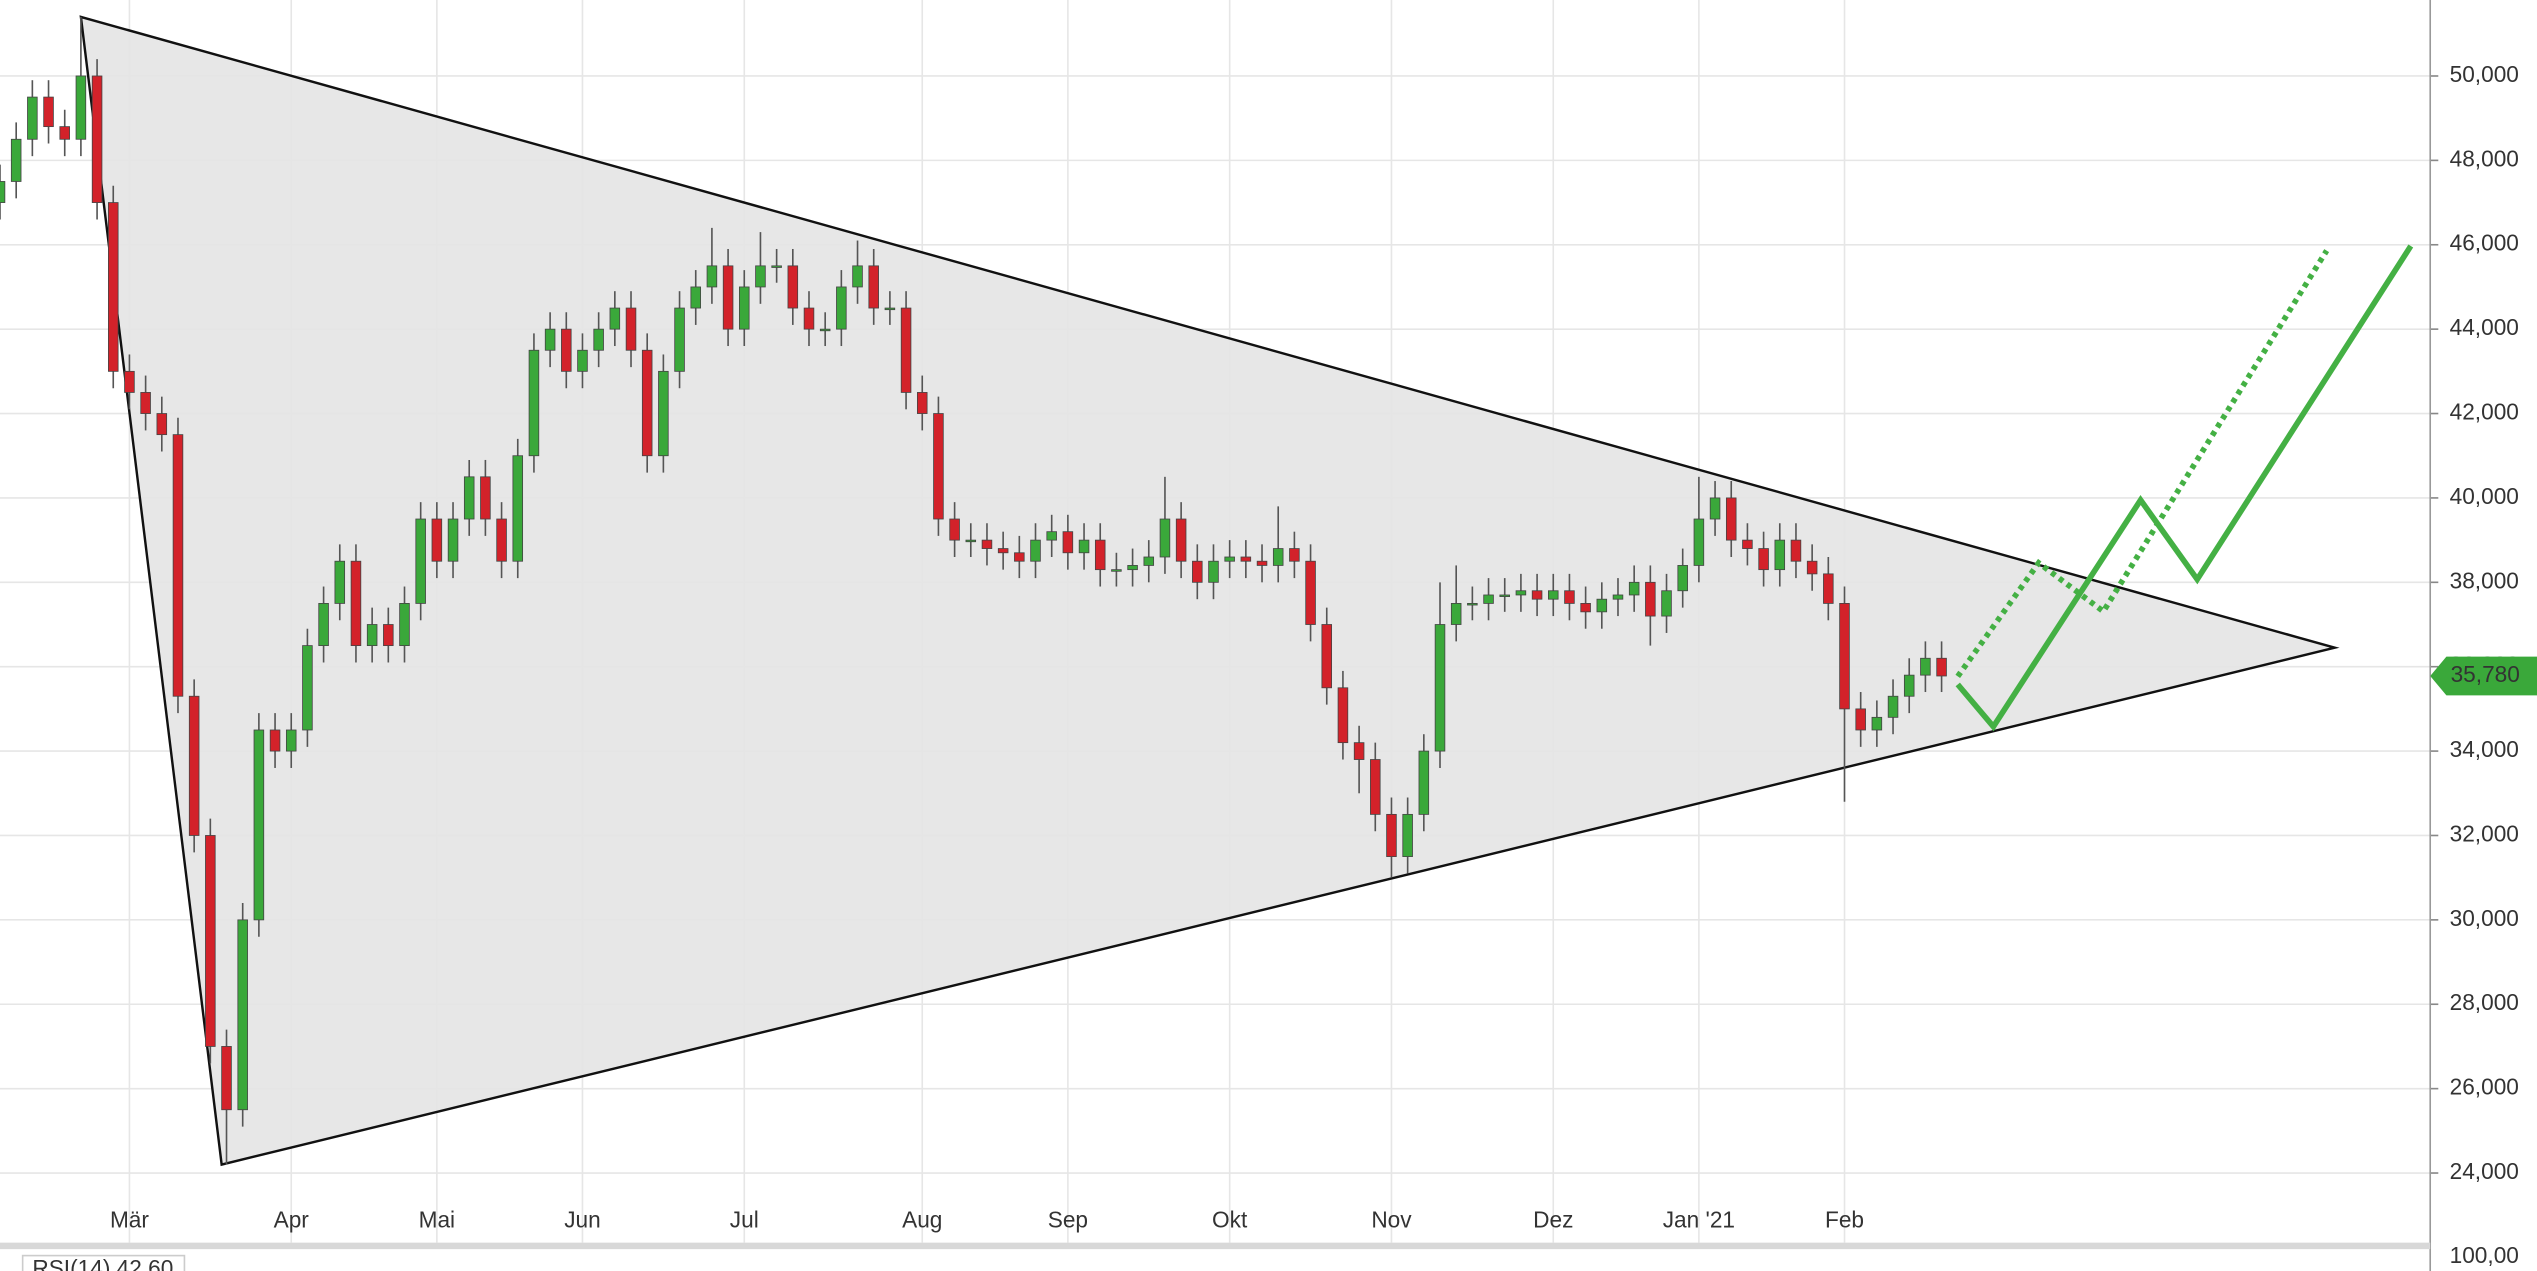  I want to click on x-tick-label: Mär, so click(129, 1220).